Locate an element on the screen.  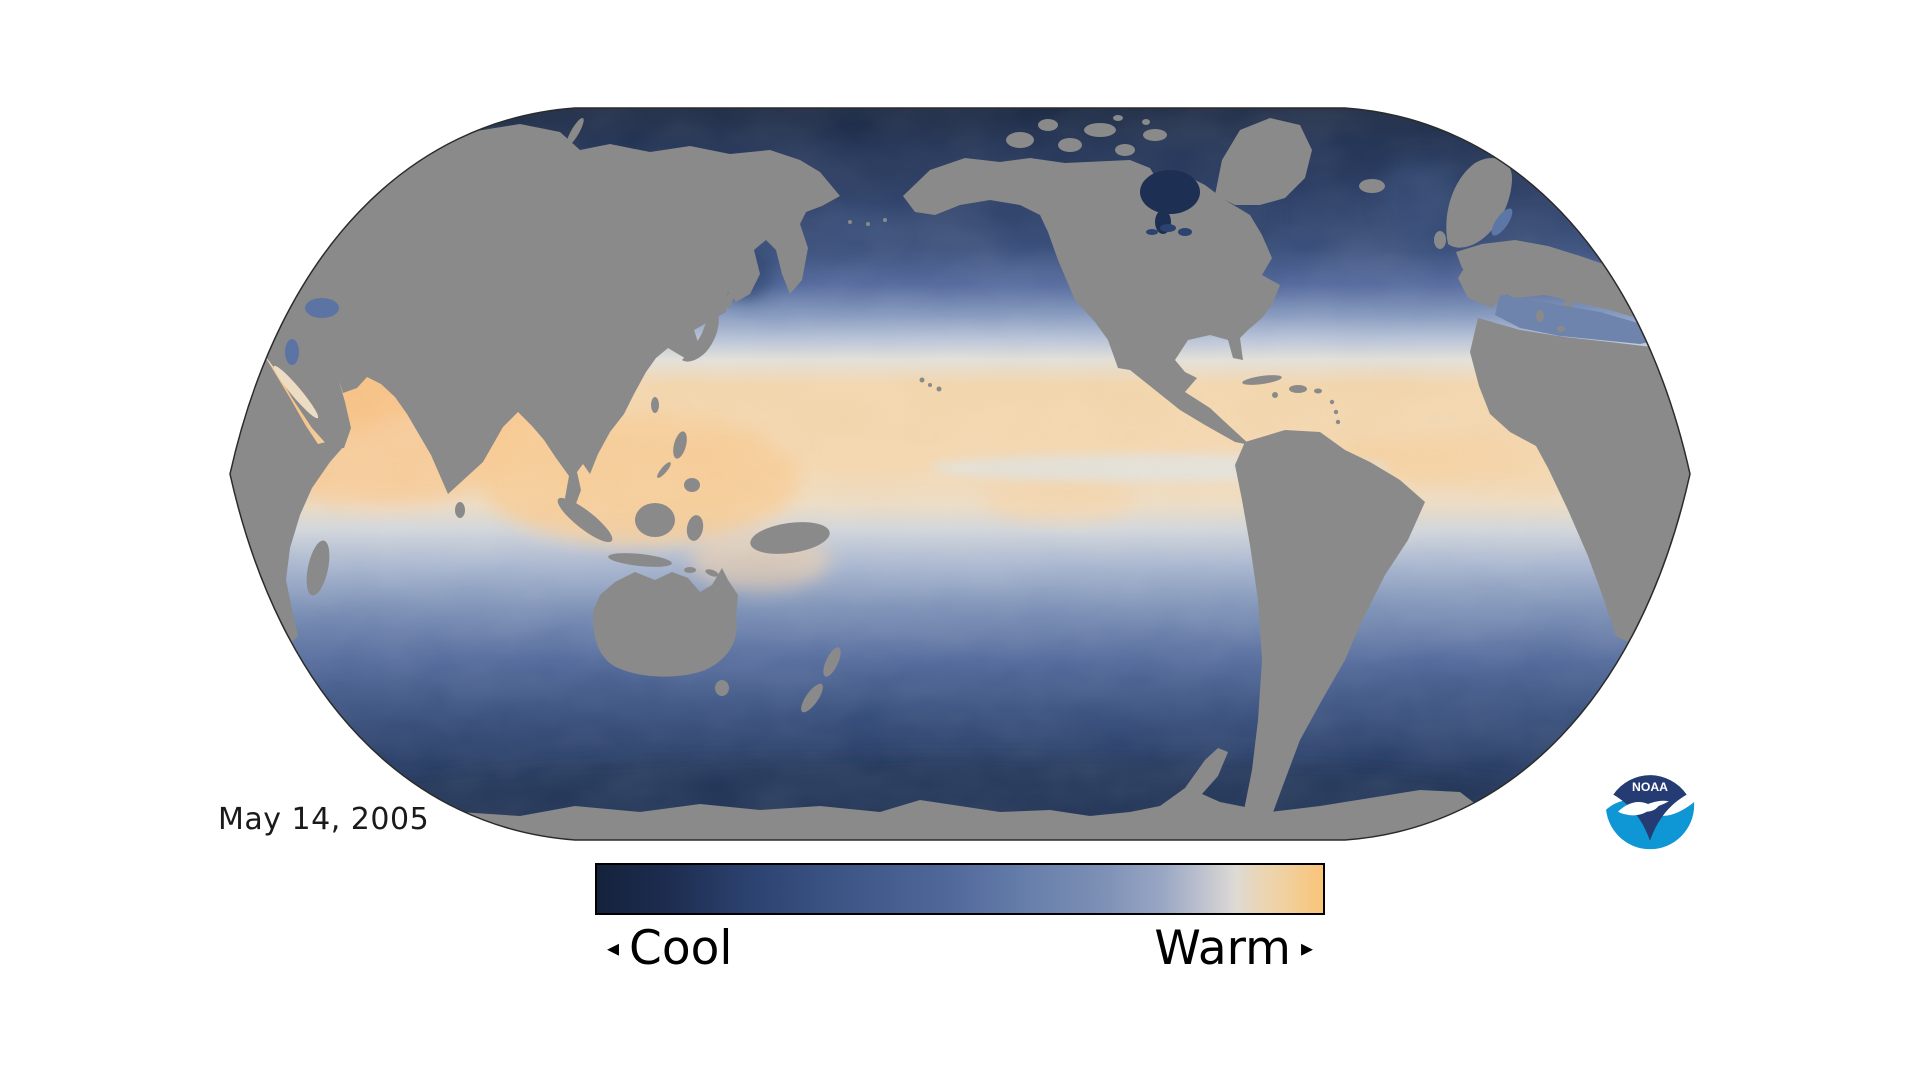
landmass-great-britain is located at coordinates (1462, 230).